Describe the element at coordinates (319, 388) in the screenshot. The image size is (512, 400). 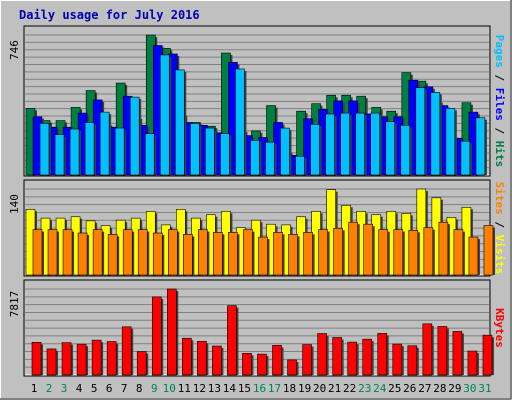
I see `day-label-20: 20` at that location.